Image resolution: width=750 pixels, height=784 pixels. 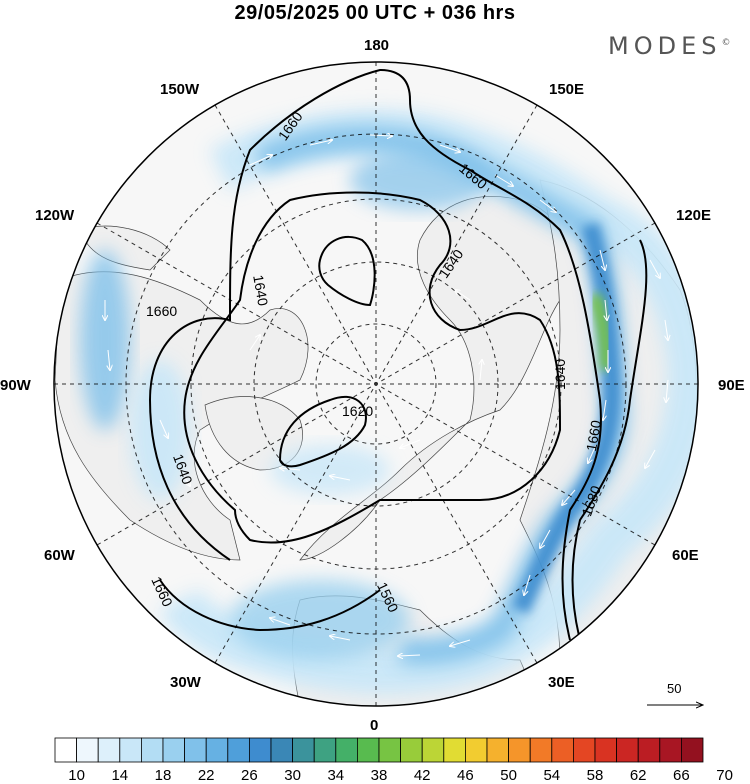 I want to click on colorbar-tick-label: 10, so click(x=76, y=775).